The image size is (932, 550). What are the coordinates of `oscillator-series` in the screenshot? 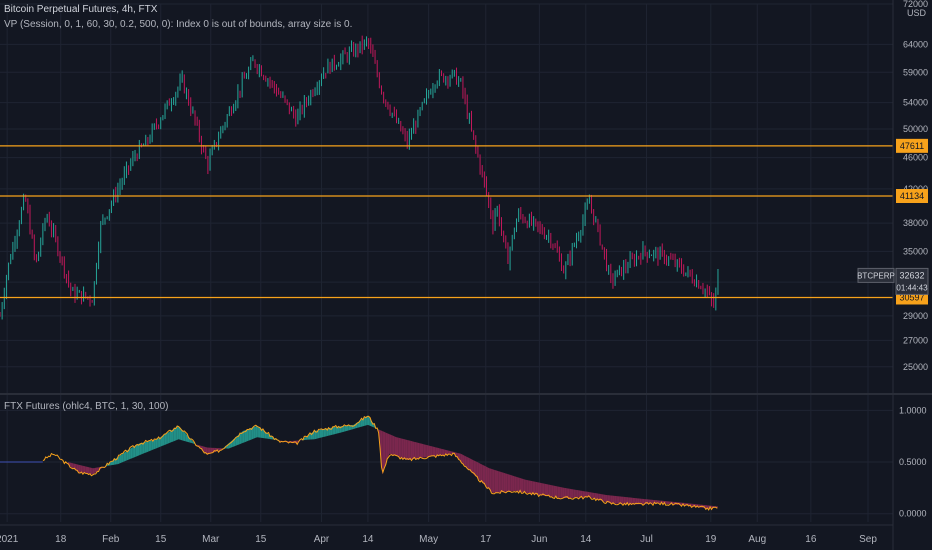 It's located at (359, 463).